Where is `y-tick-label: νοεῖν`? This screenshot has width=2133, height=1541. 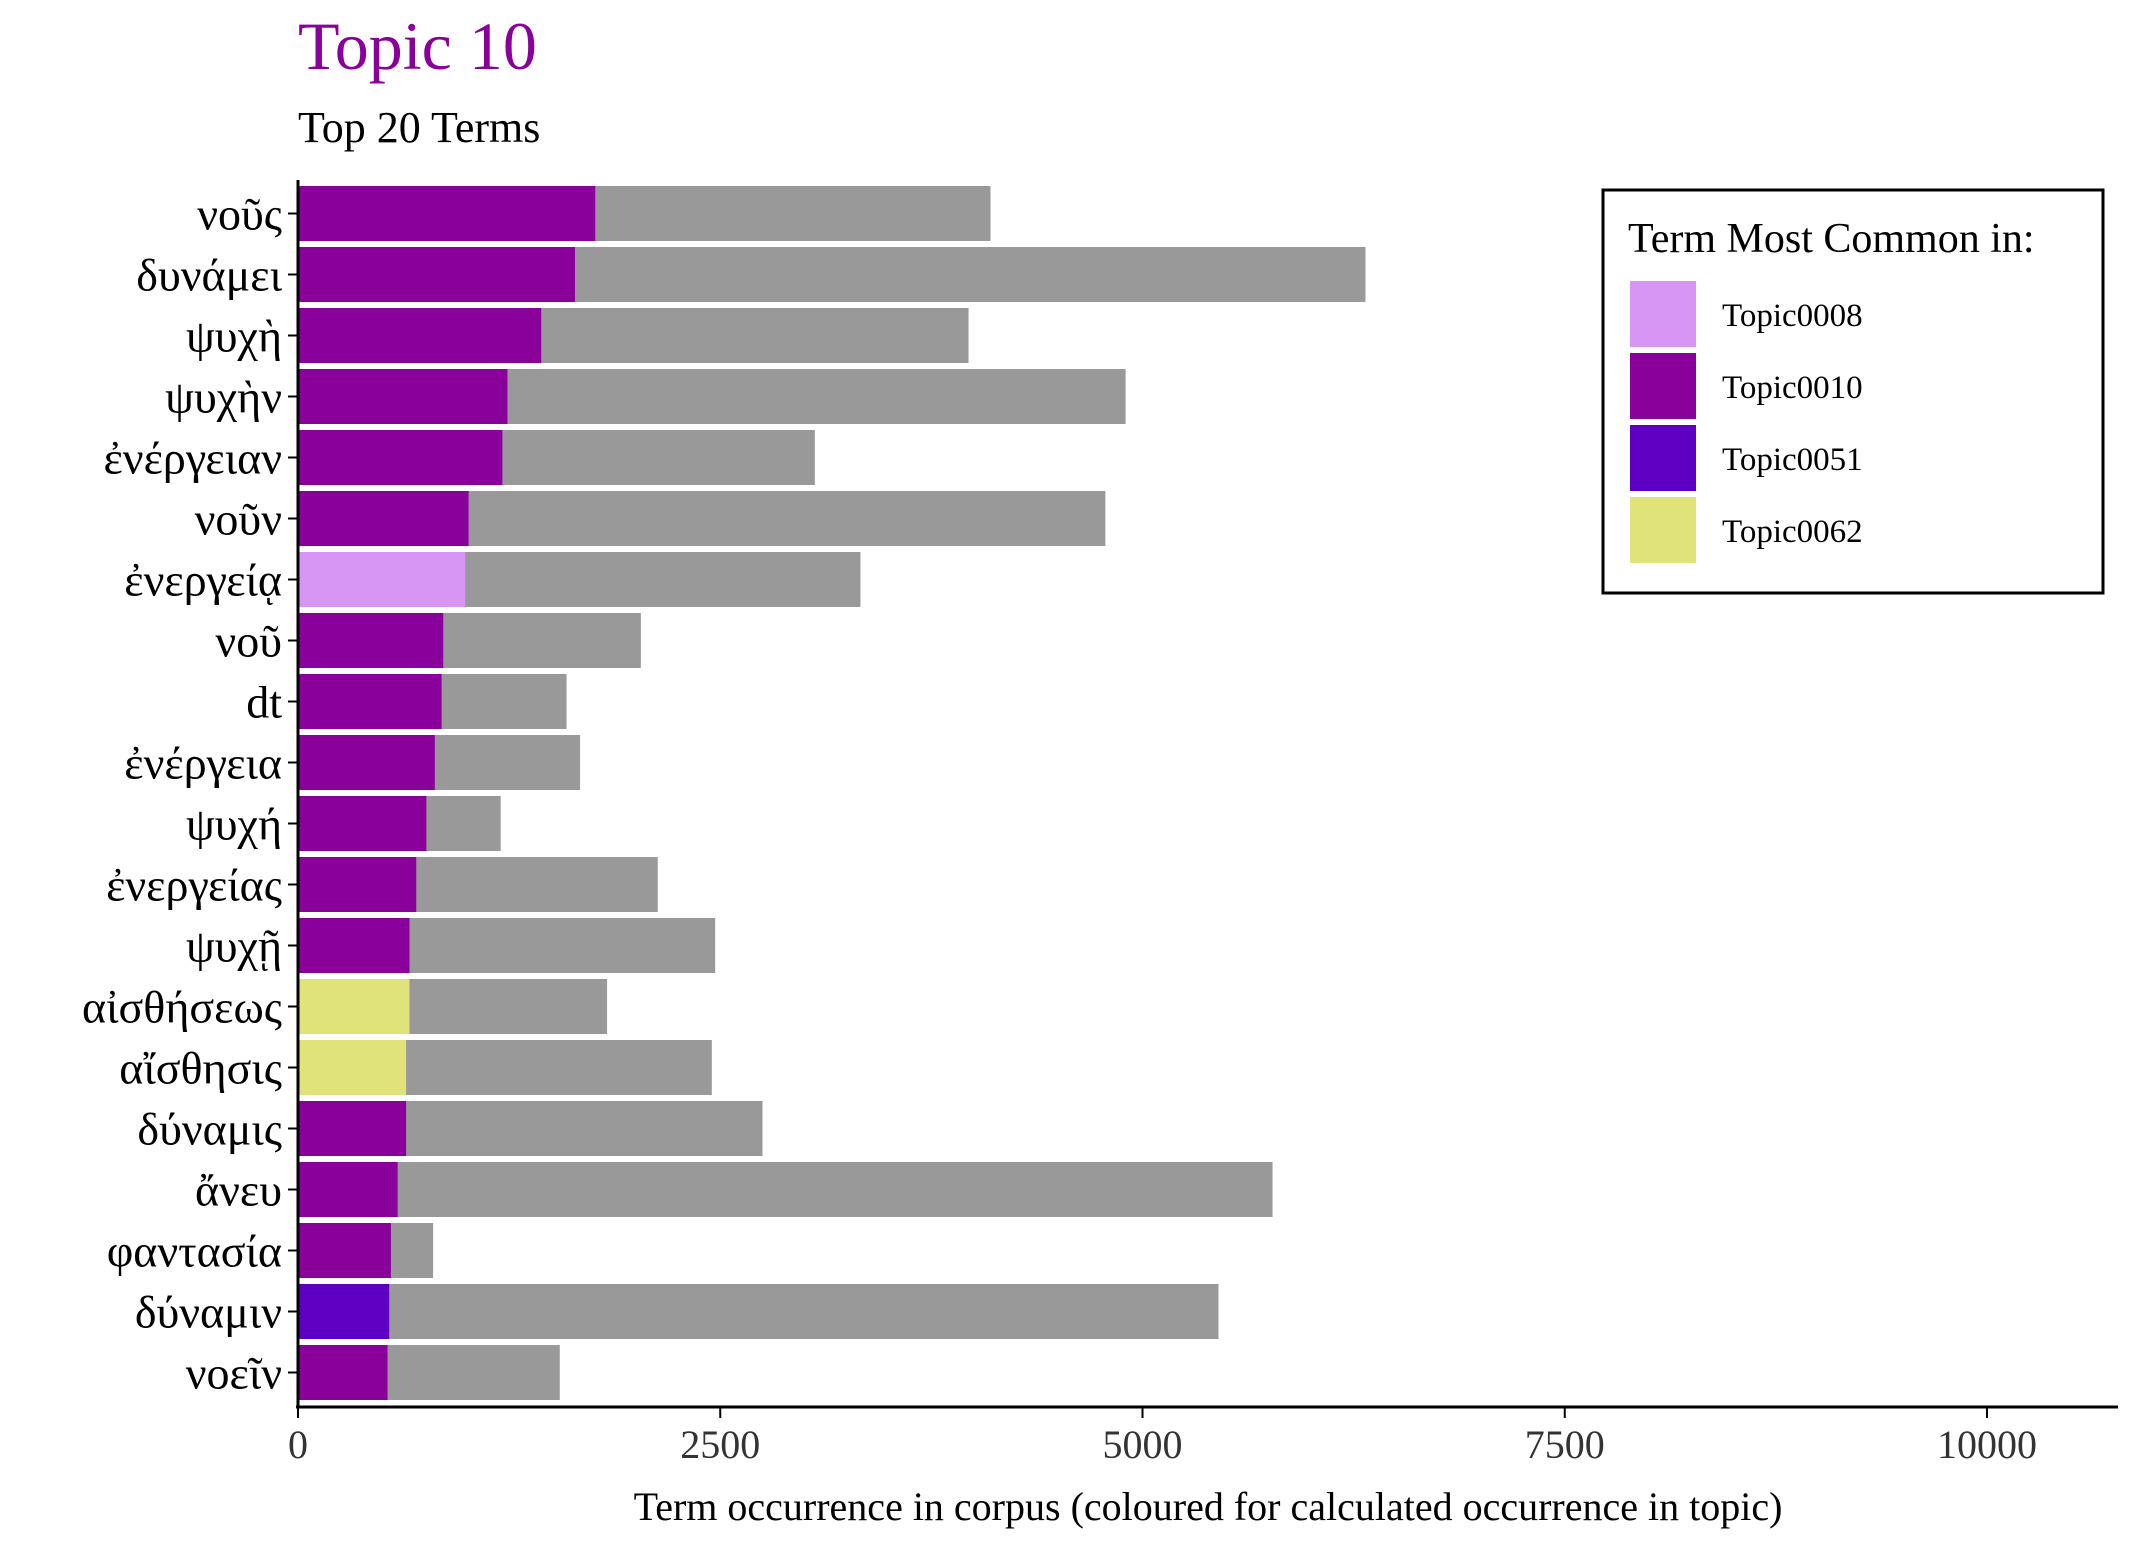 y-tick-label: νοεῖν is located at coordinates (234, 1373).